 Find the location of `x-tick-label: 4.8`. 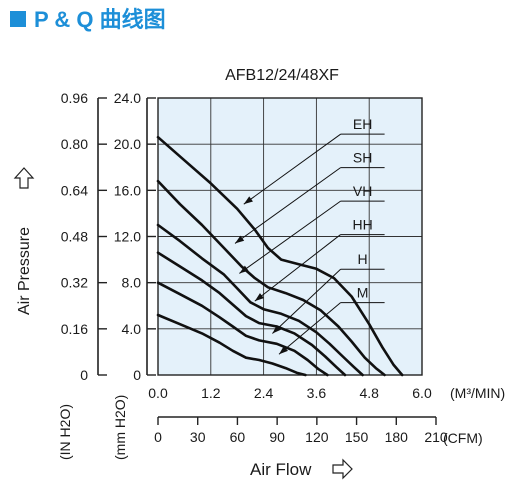

x-tick-label: 4.8 is located at coordinates (369, 393).